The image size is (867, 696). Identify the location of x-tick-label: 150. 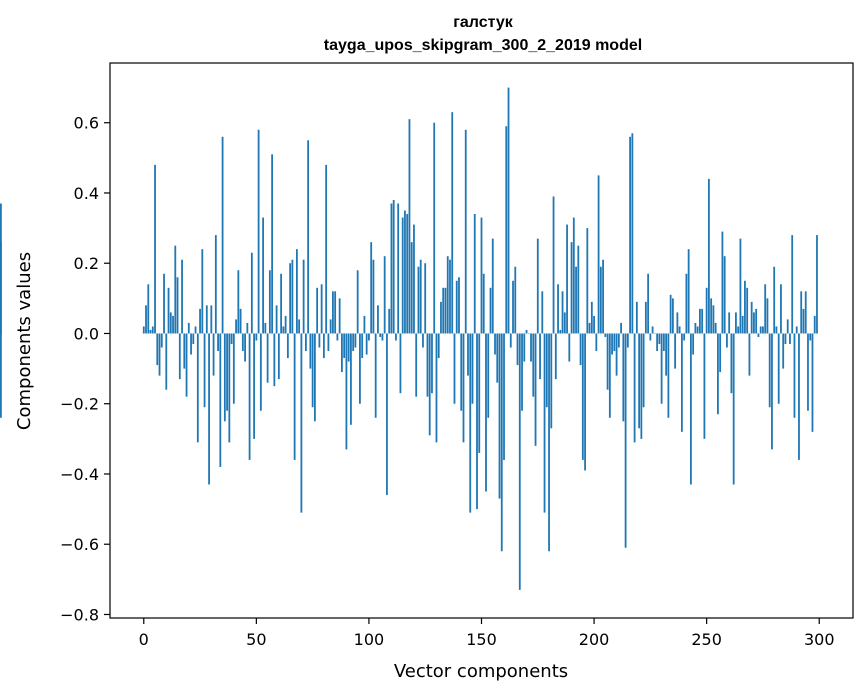
(481, 639).